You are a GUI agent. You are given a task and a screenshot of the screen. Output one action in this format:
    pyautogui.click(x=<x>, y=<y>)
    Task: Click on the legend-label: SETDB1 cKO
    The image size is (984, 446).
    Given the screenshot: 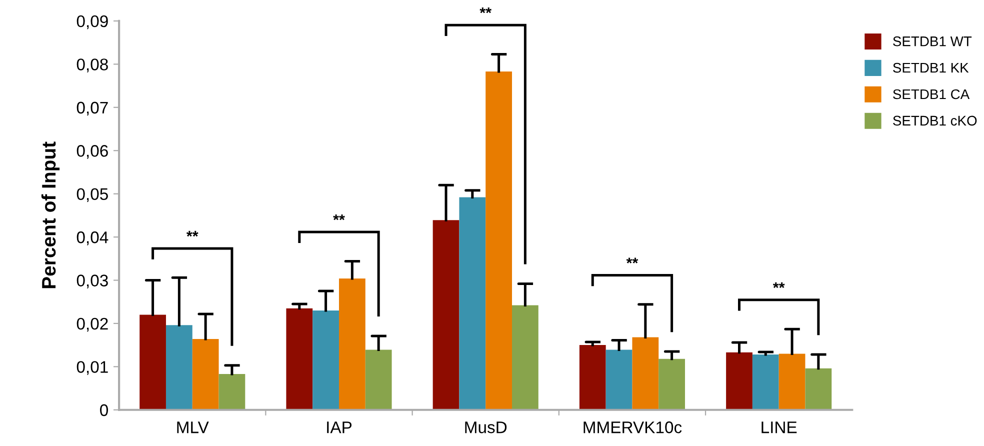 What is the action you would take?
    pyautogui.click(x=935, y=121)
    